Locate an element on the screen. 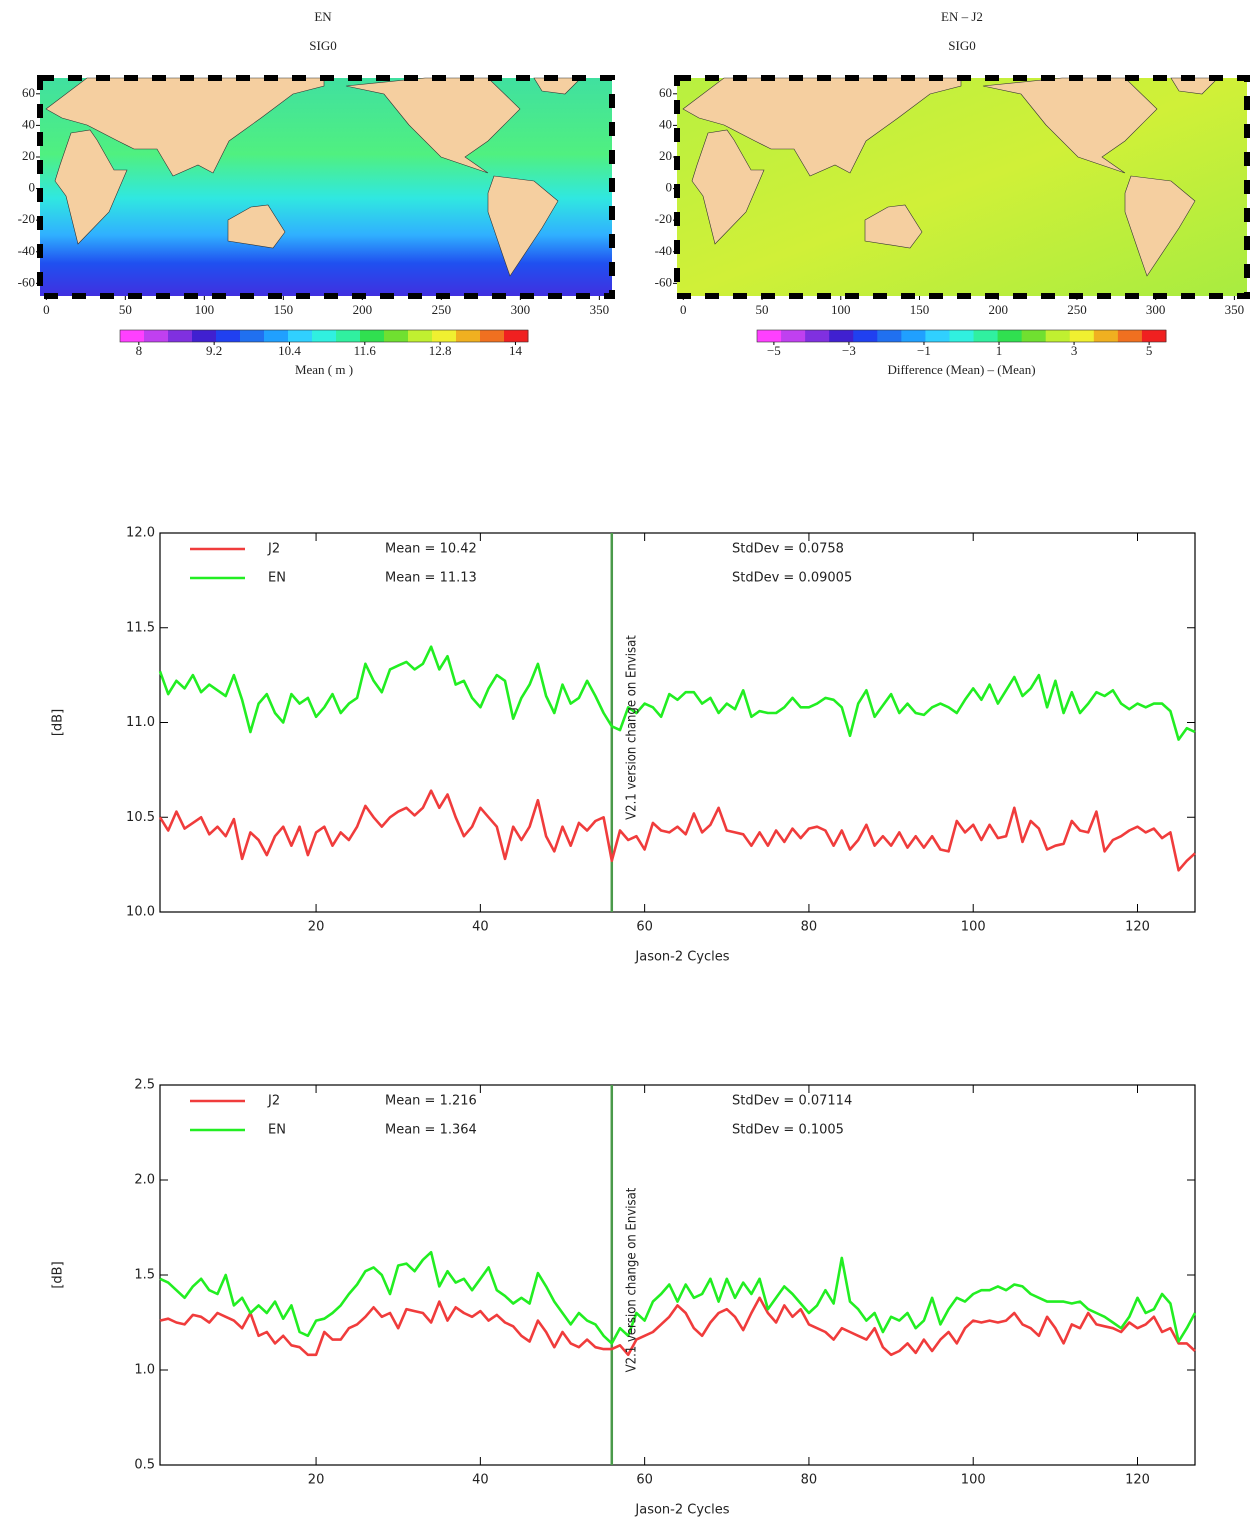  colorbar-tick-label: 9.2 is located at coordinates (214, 350).